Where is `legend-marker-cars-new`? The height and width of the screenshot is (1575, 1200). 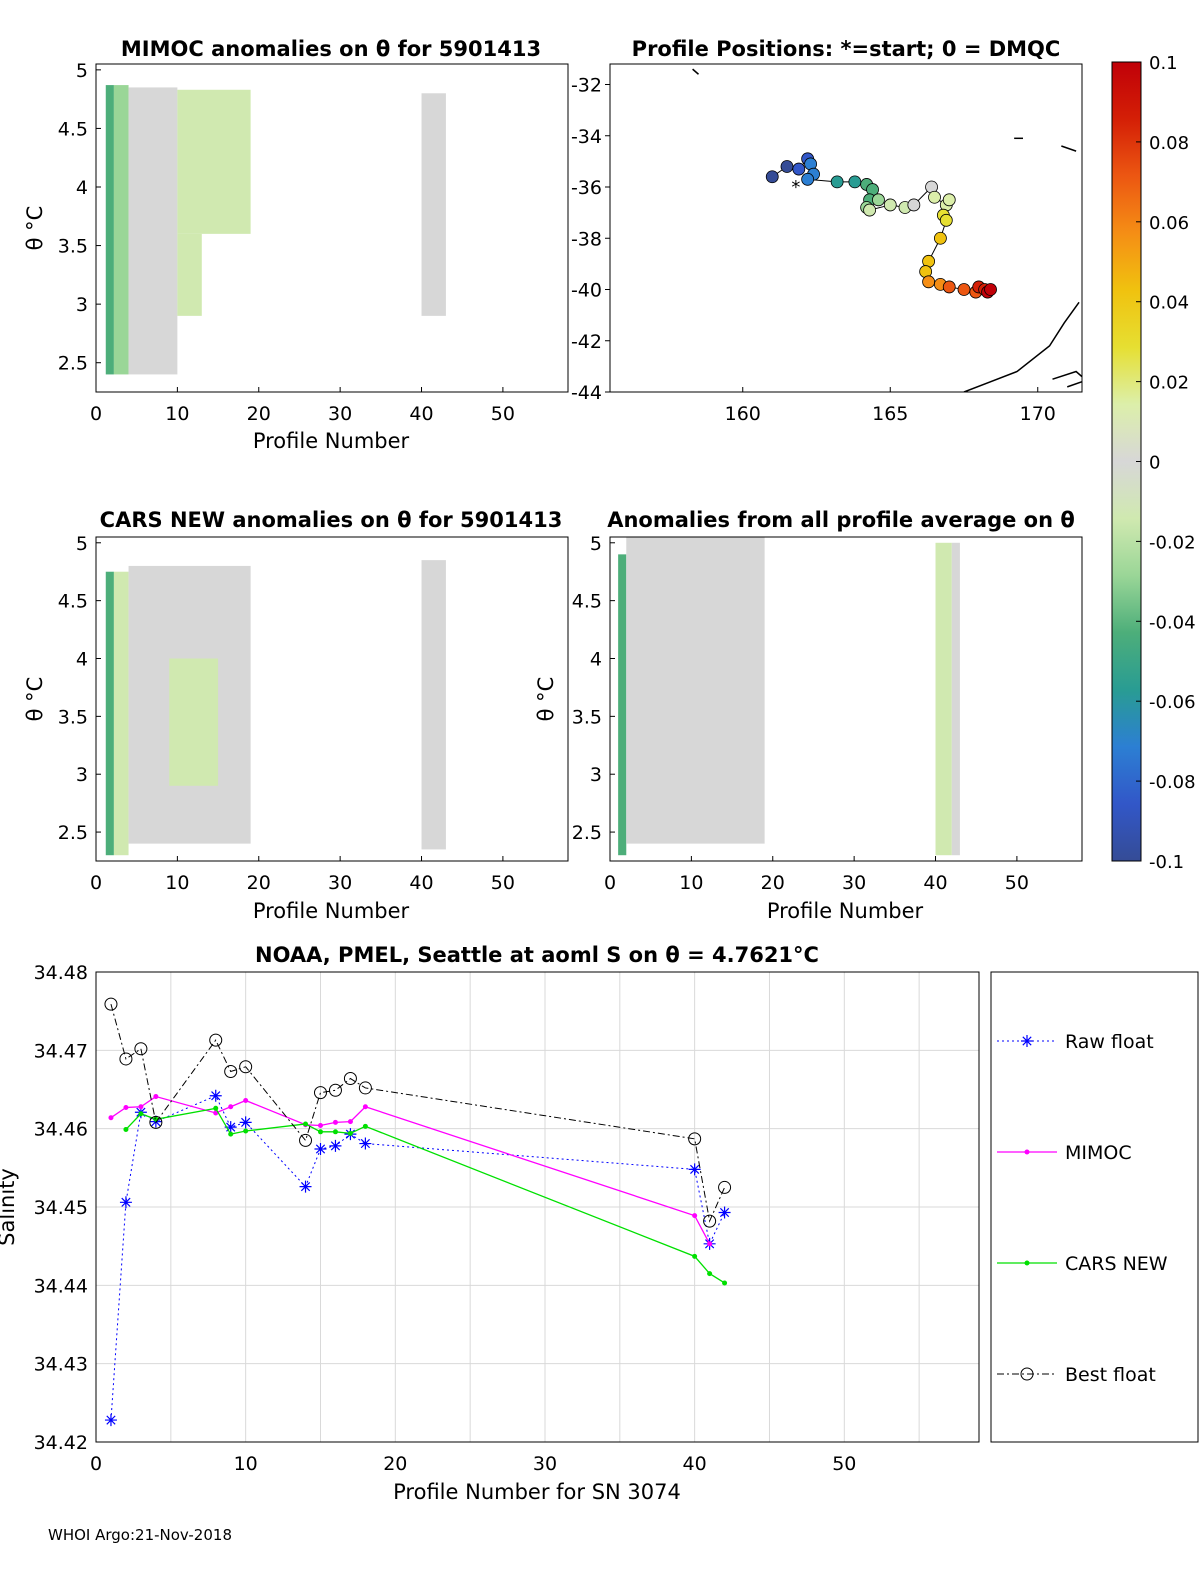 legend-marker-cars-new is located at coordinates (1027, 1263).